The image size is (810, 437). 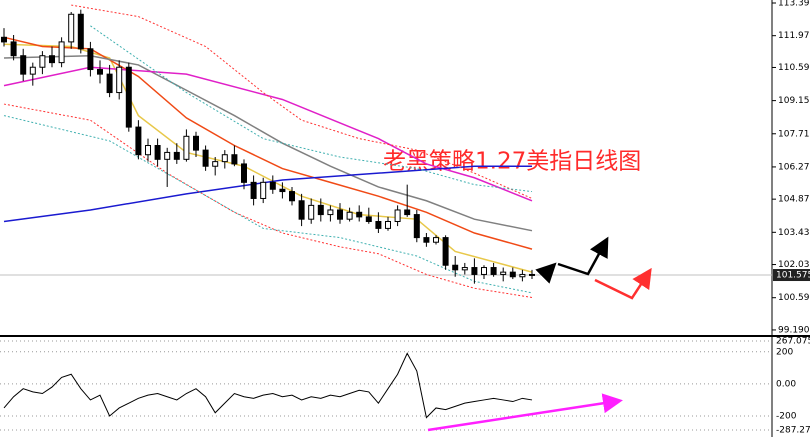 What do you see at coordinates (786, 416) in the screenshot?
I see `y-tick-label: -200` at bounding box center [786, 416].